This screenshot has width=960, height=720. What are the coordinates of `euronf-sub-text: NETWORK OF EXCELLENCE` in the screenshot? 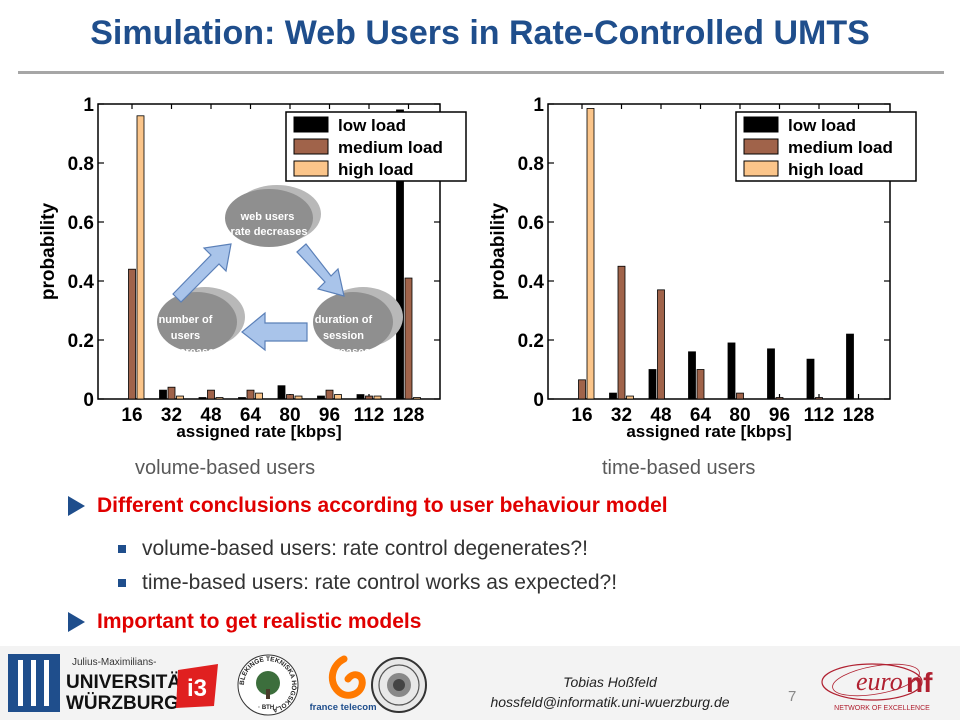 It's located at (882, 708).